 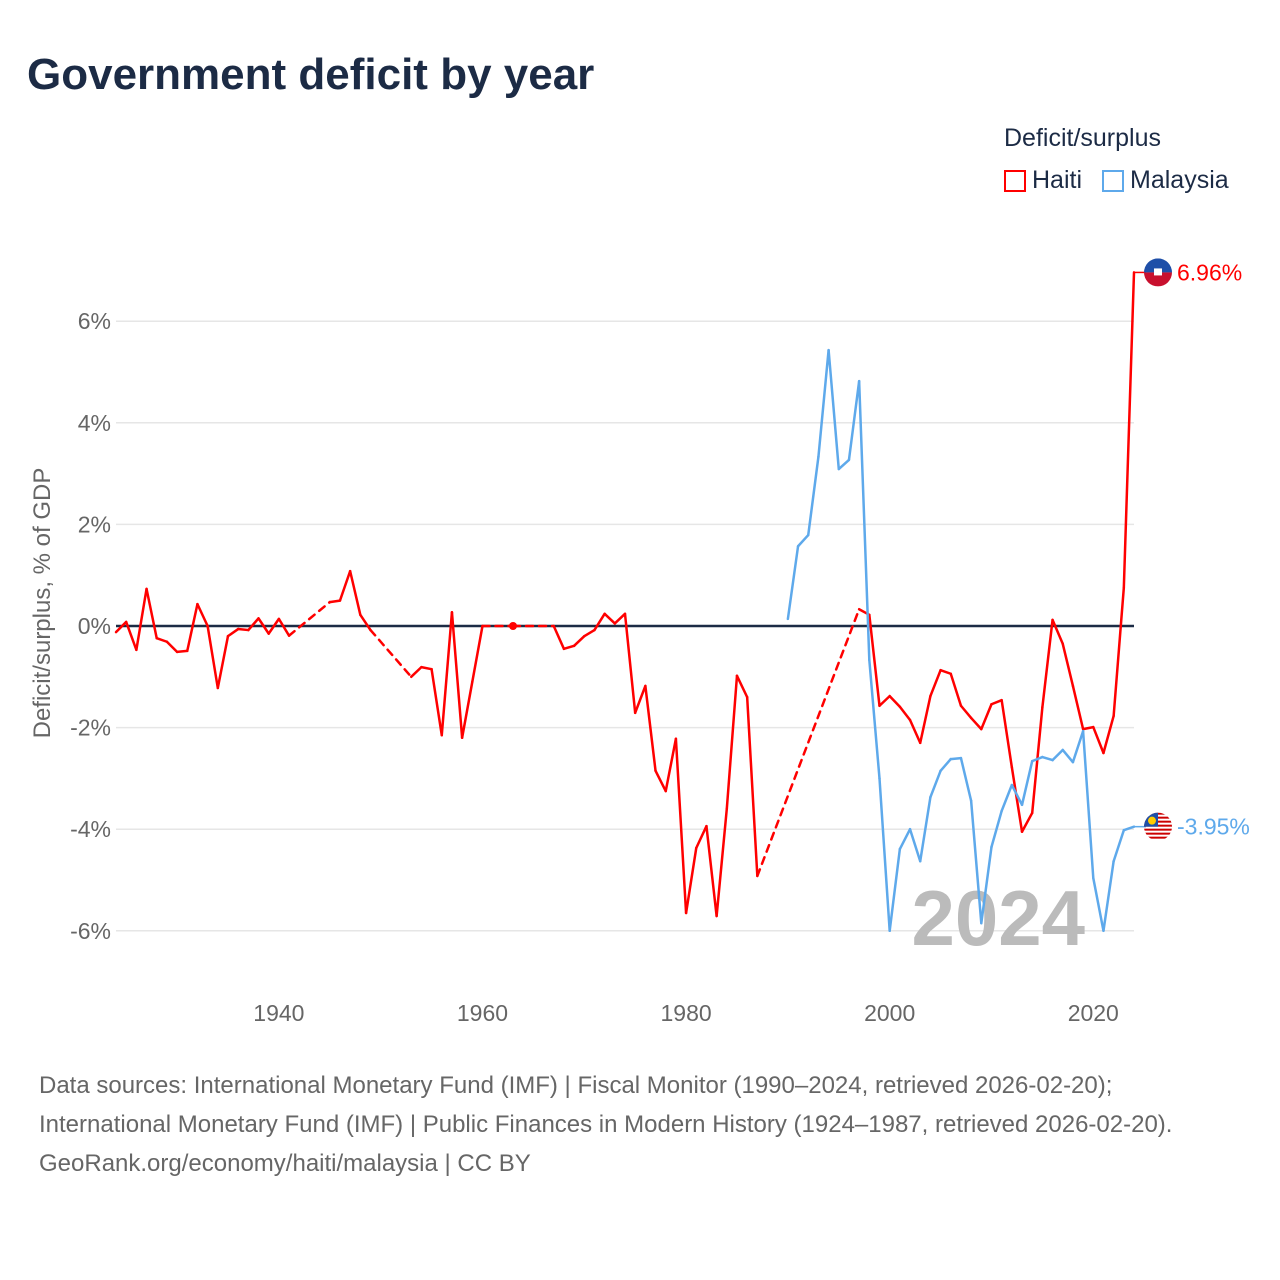 I want to click on legend-item-malaysia: Malaysia, so click(x=1165, y=180).